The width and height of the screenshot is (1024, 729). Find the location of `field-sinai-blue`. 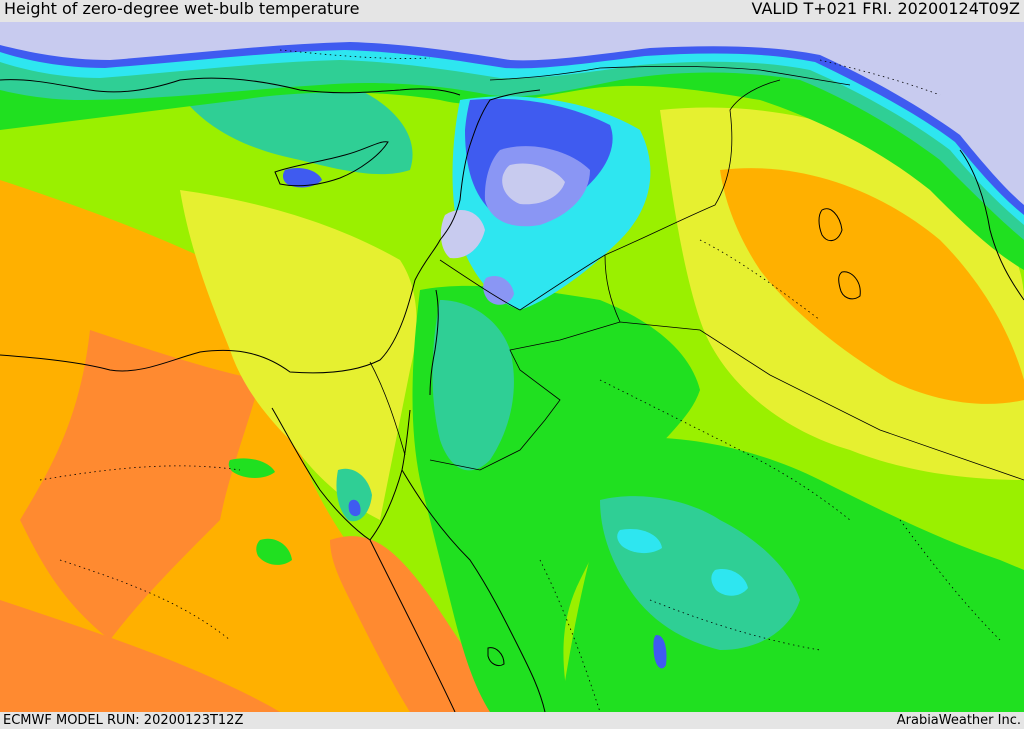

field-sinai-blue is located at coordinates (354, 508).